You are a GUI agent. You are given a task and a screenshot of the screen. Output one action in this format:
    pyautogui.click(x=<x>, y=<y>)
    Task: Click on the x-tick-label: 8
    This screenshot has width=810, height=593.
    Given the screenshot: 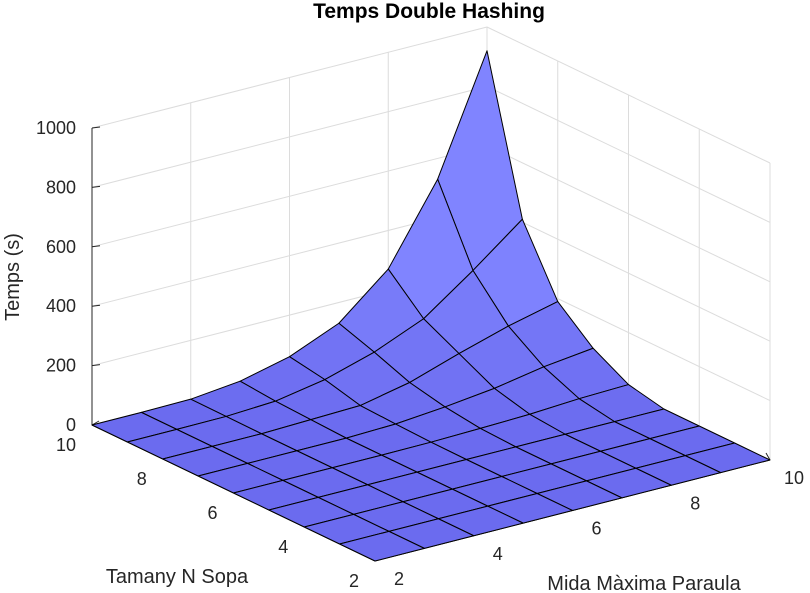 What is the action you would take?
    pyautogui.click(x=695, y=503)
    